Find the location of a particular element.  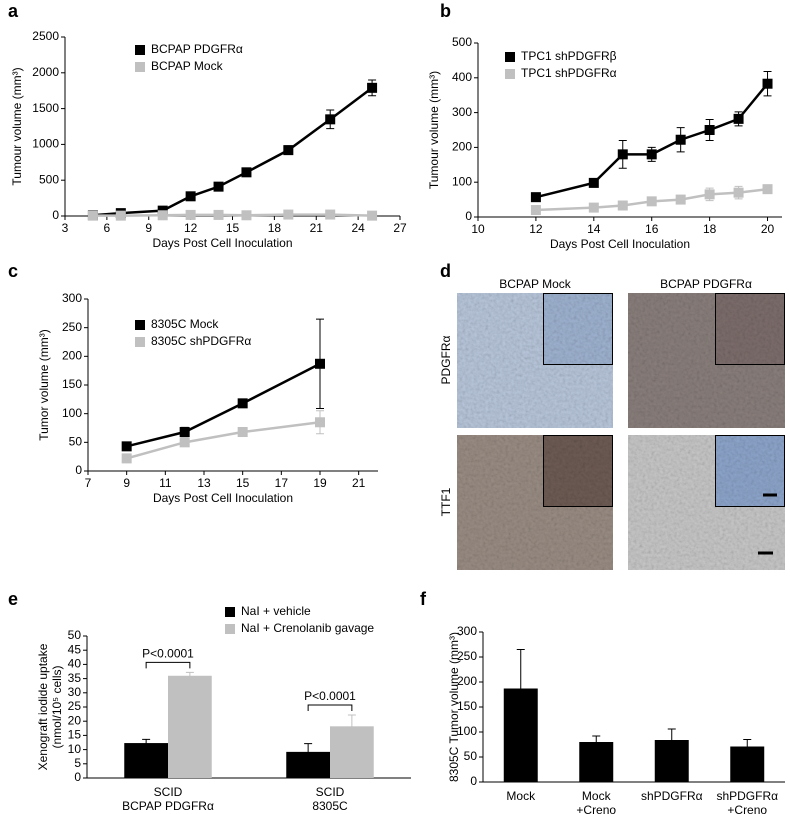

y-tick-label: 45 is located at coordinates (75, 649).